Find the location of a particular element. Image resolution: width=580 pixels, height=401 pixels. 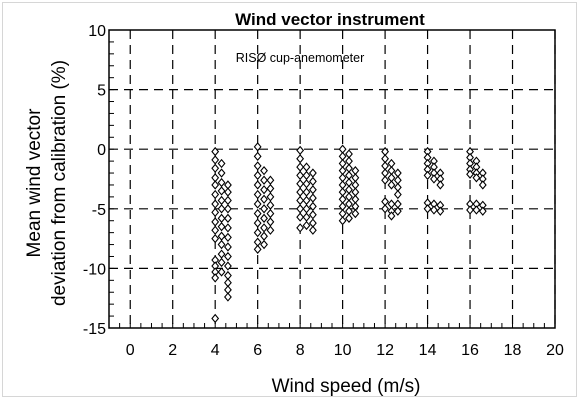

x-tick-label: 0 is located at coordinates (130, 350).